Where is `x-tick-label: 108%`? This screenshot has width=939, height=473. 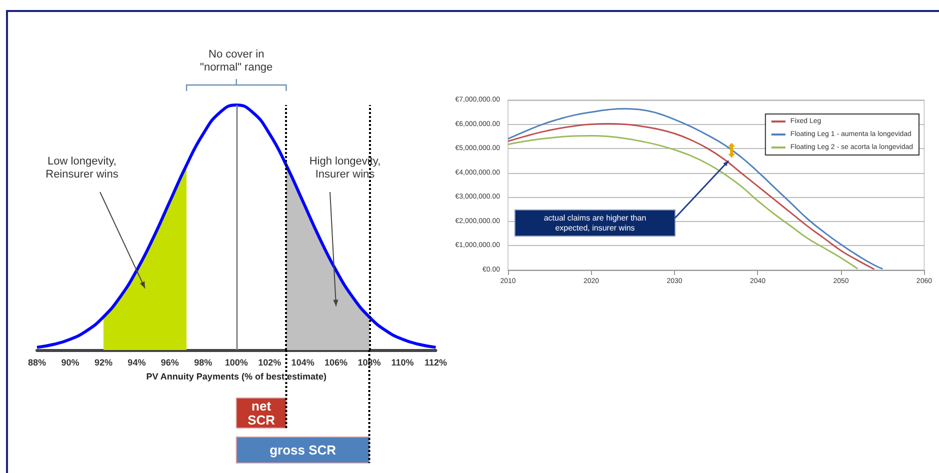
x-tick-label: 108% is located at coordinates (369, 363).